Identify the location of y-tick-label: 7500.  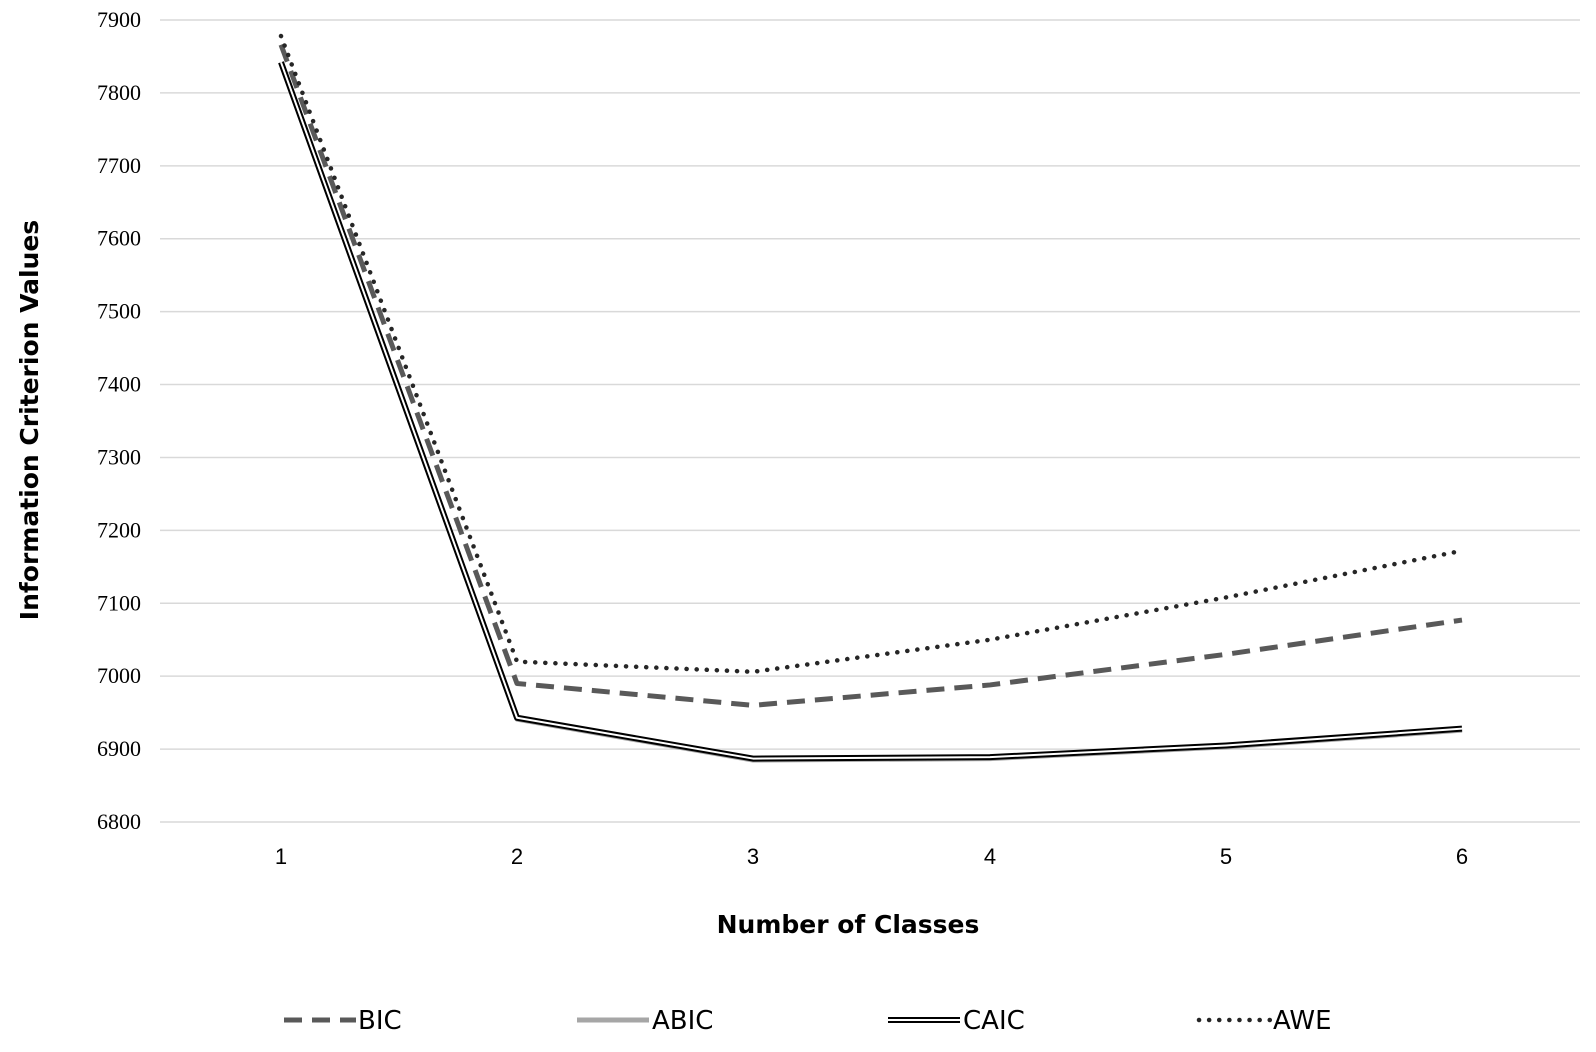
(119, 311).